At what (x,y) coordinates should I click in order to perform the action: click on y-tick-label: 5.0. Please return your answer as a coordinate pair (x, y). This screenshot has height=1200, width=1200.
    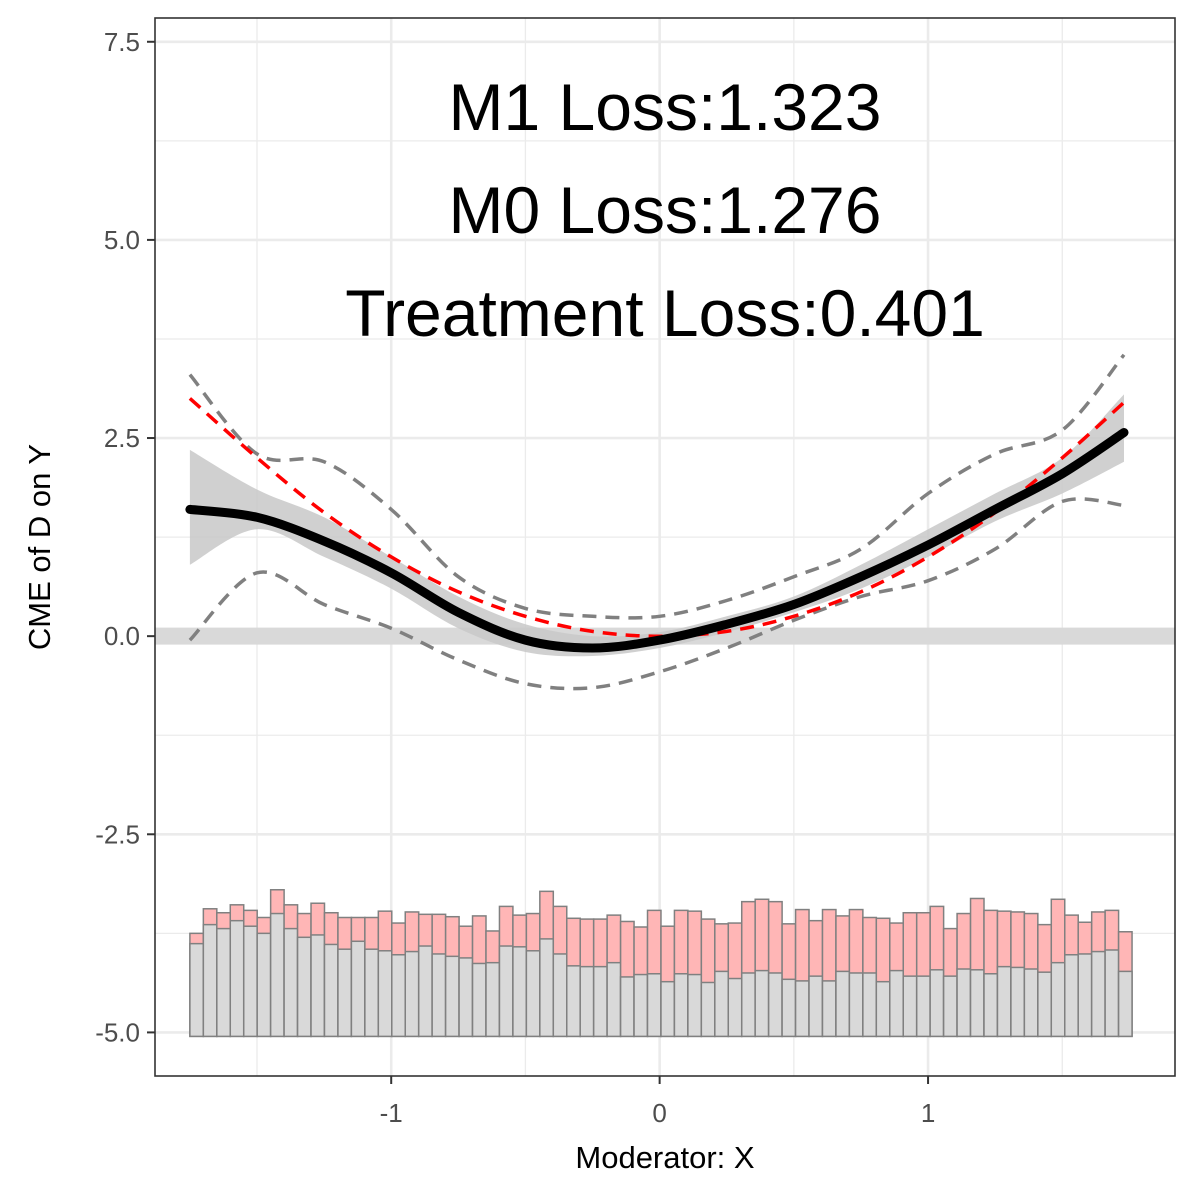
    Looking at the image, I should click on (122, 240).